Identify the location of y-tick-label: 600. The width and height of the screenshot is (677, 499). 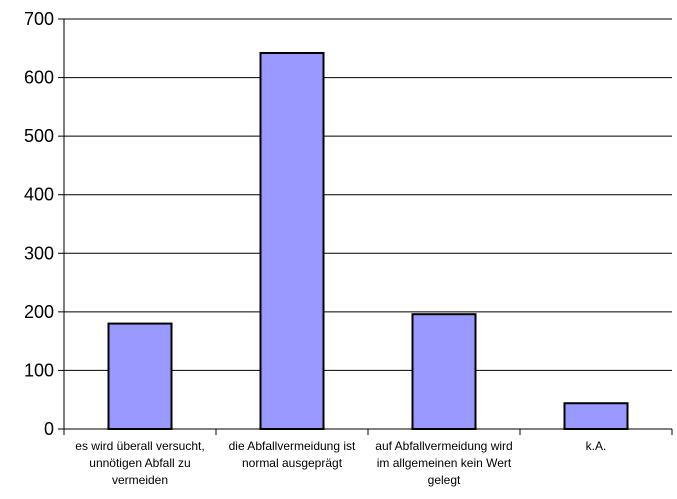
(39, 78).